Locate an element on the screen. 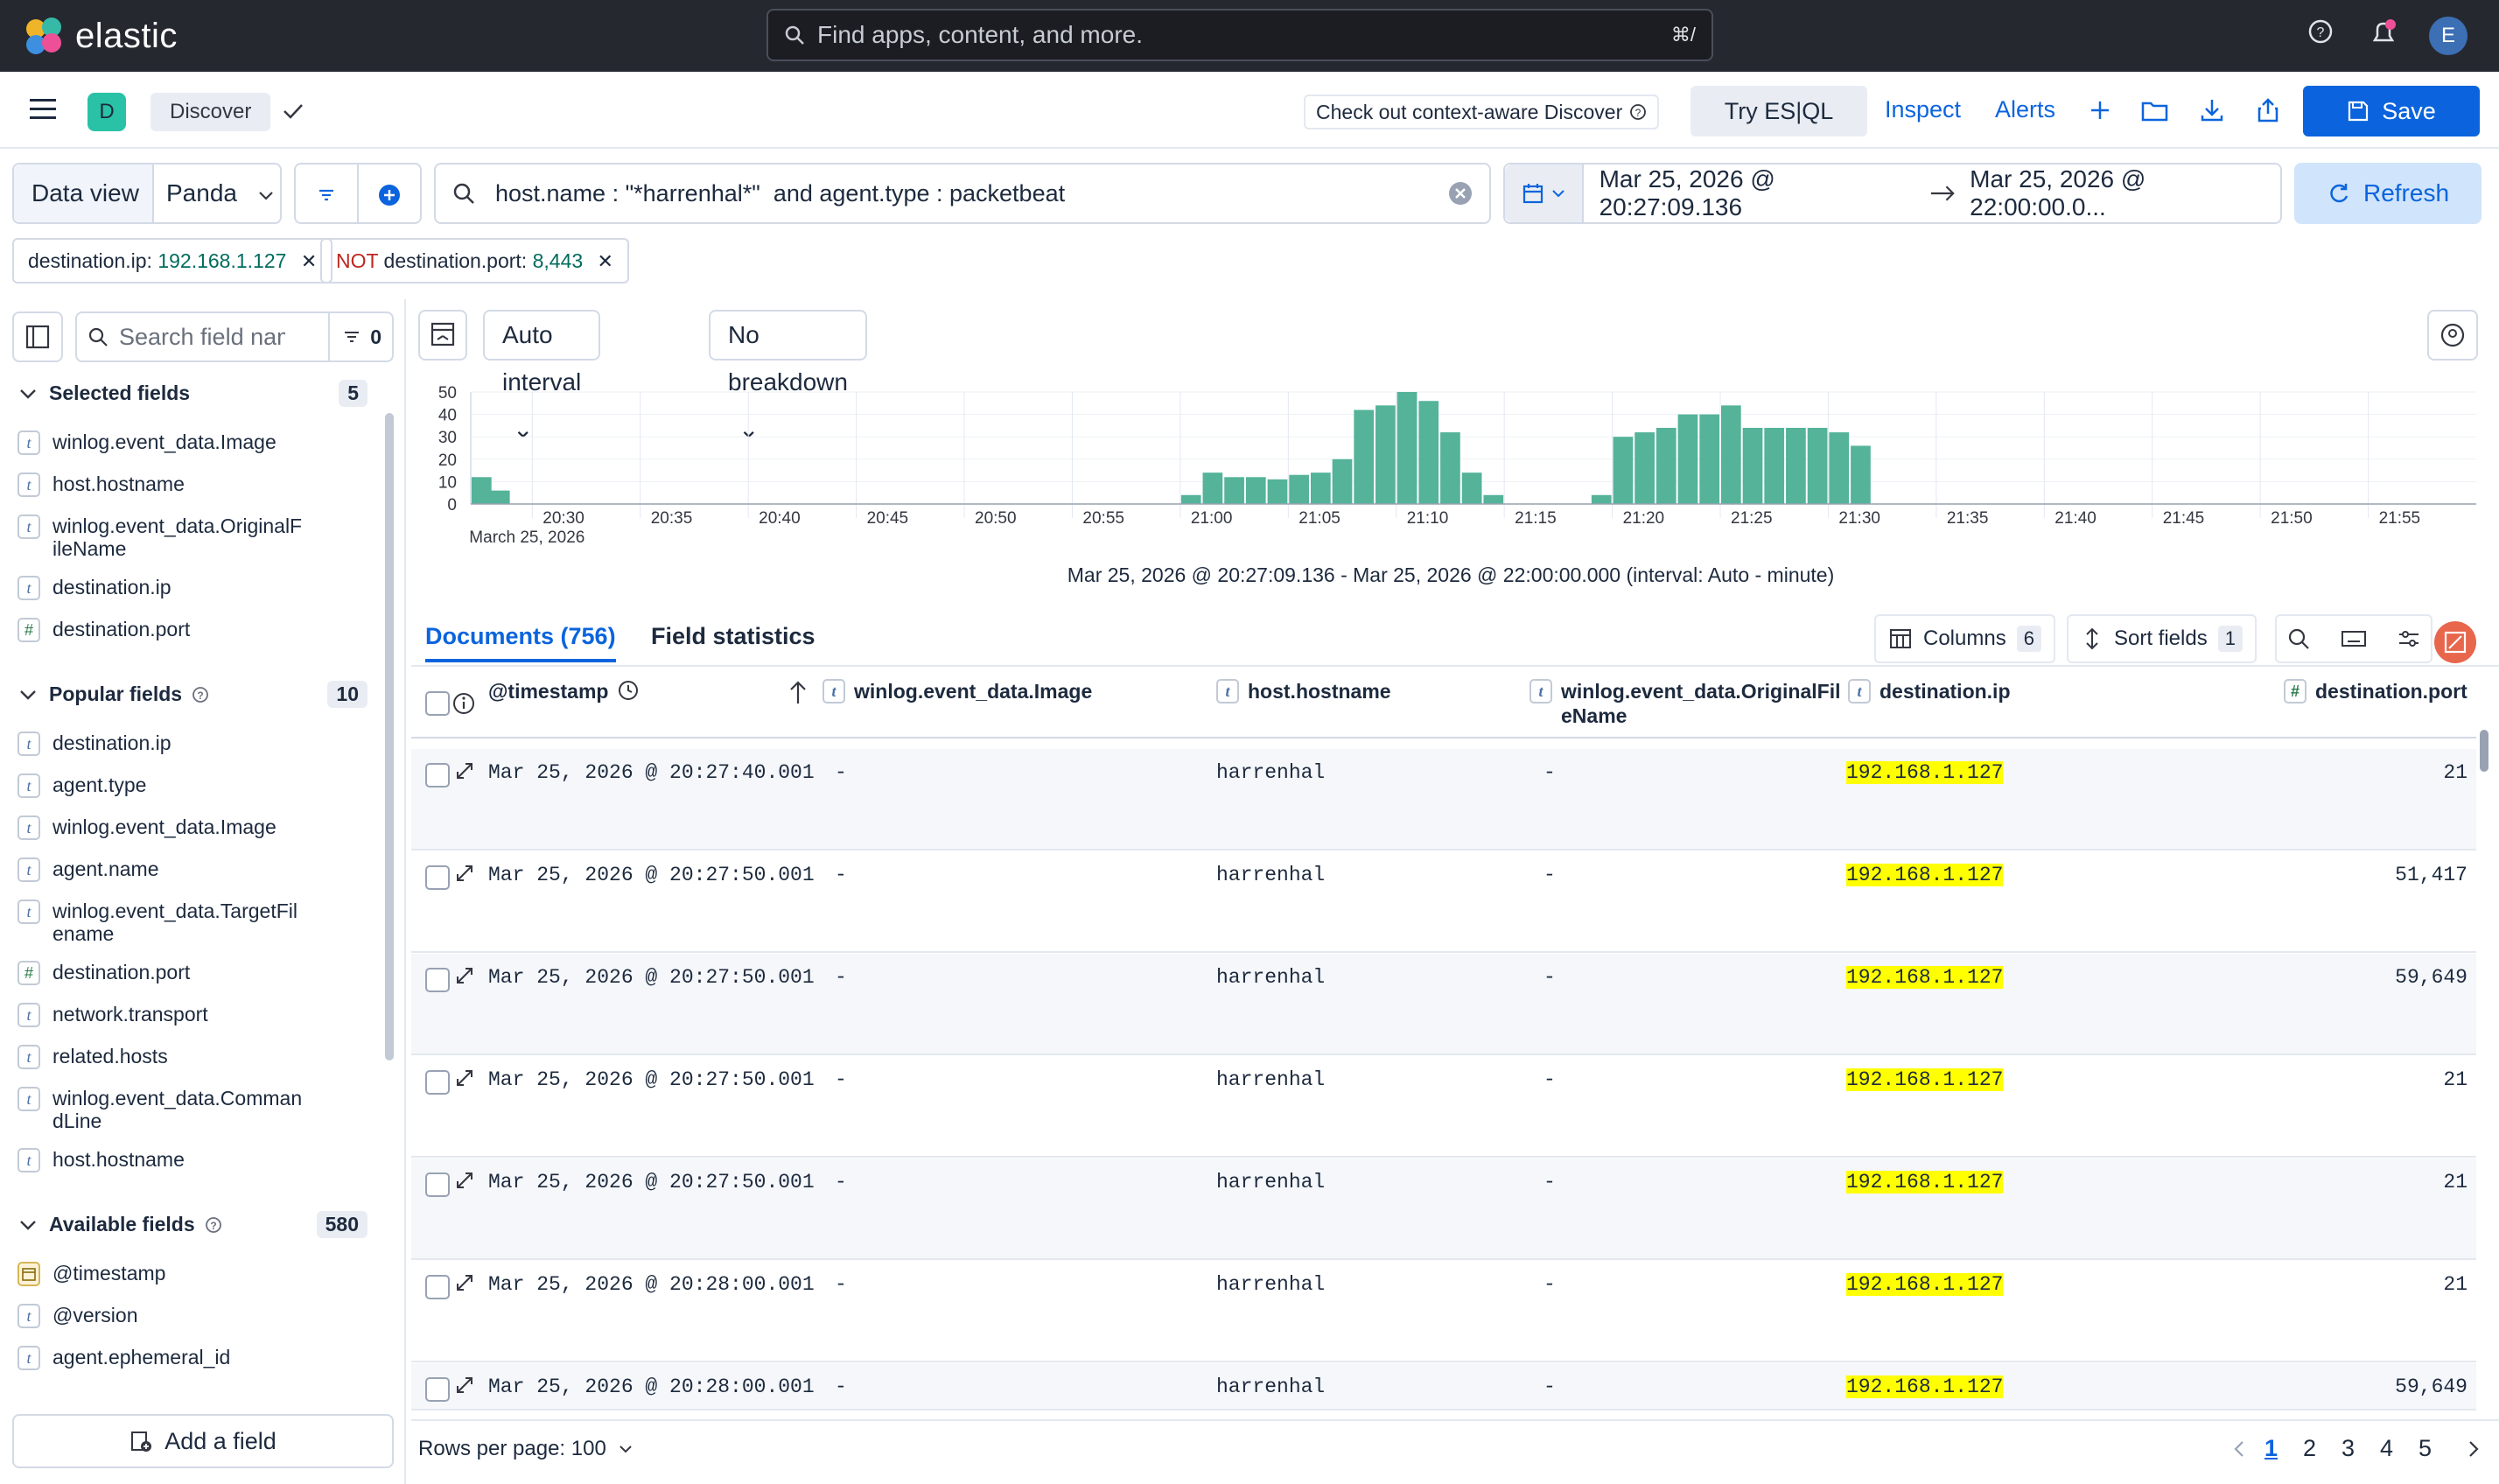 This screenshot has width=2499, height=1484. space-badge: D is located at coordinates (107, 112).